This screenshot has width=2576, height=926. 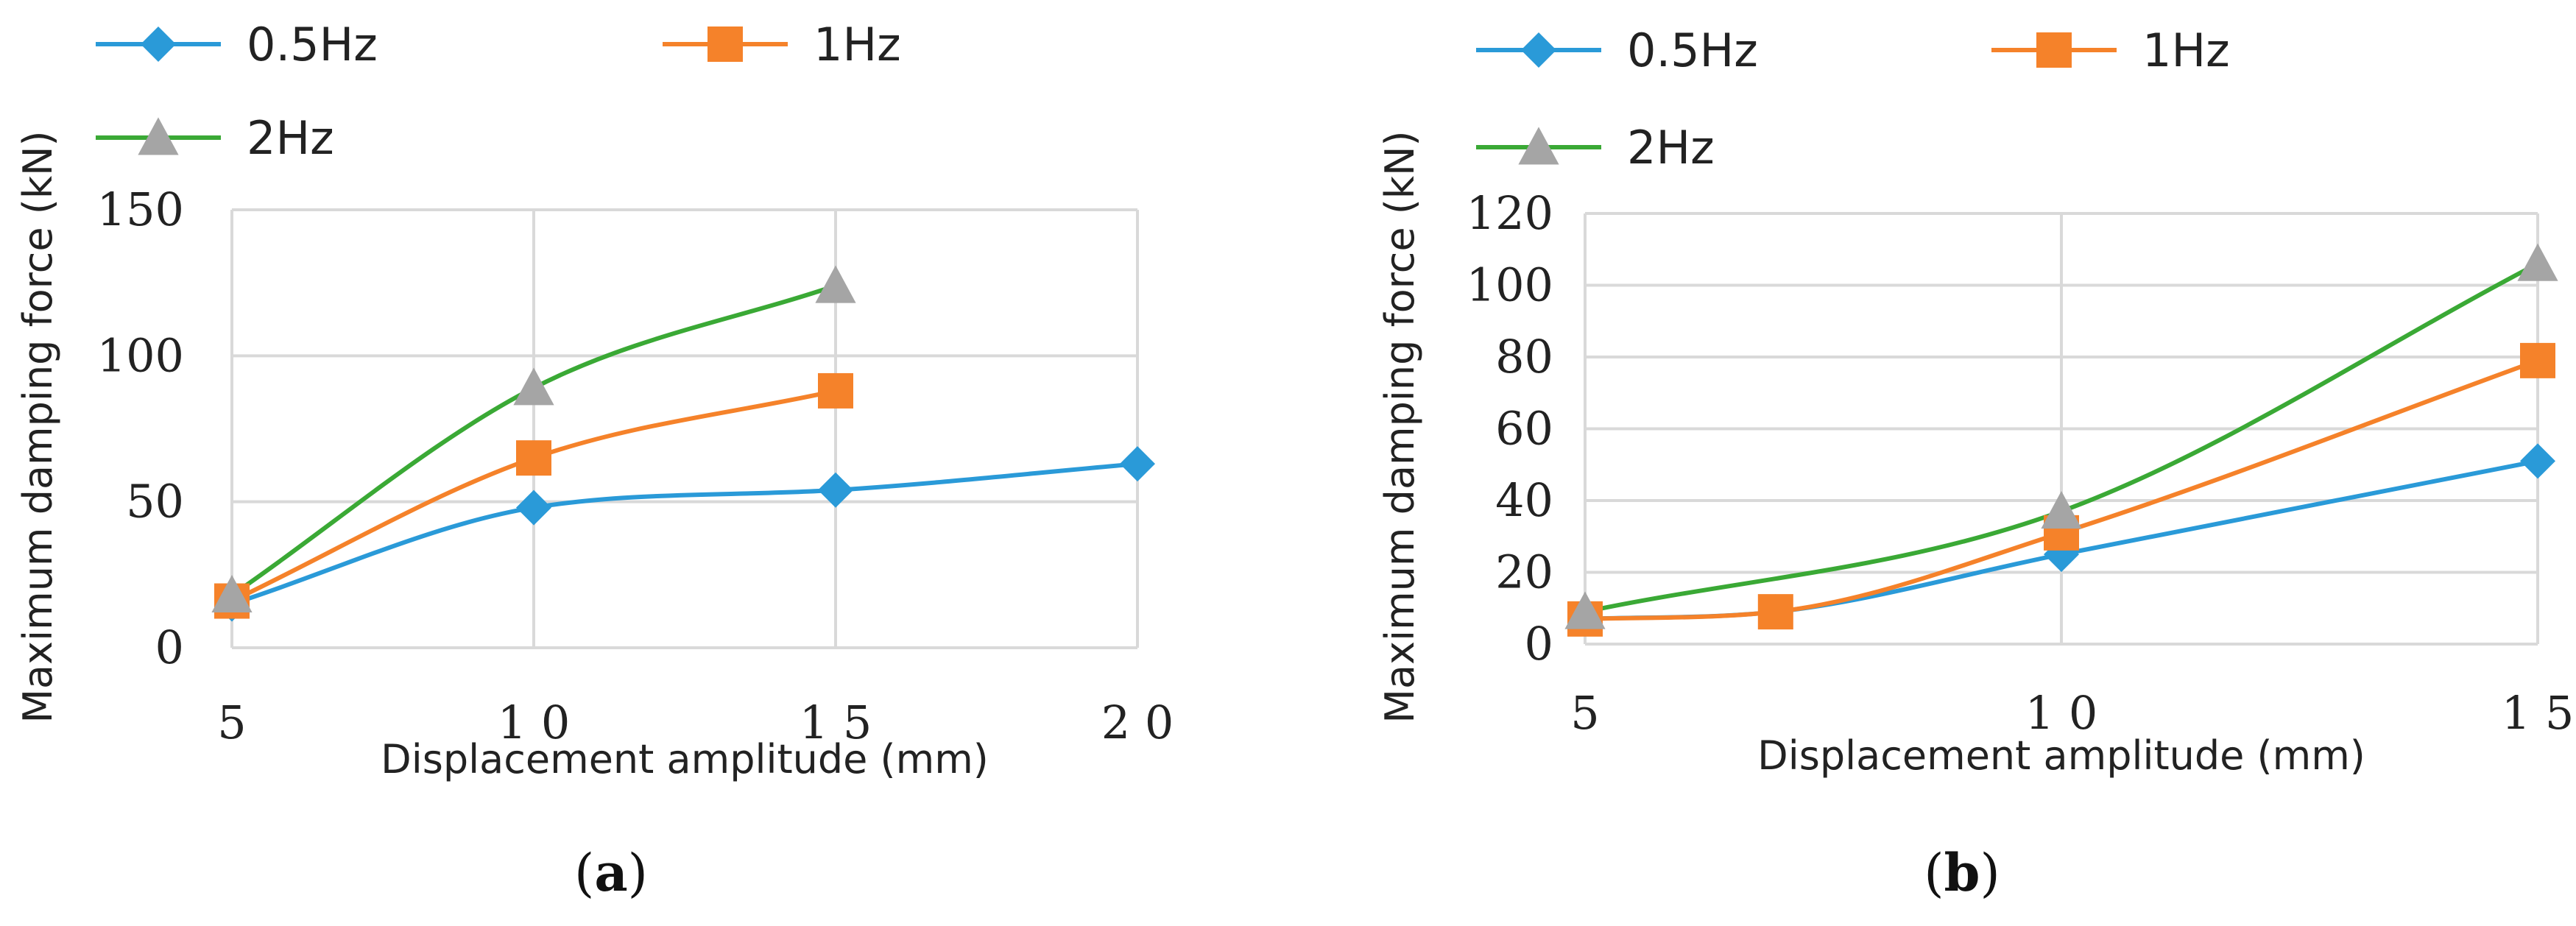 I want to click on y-tick-label: 150, so click(x=140, y=209).